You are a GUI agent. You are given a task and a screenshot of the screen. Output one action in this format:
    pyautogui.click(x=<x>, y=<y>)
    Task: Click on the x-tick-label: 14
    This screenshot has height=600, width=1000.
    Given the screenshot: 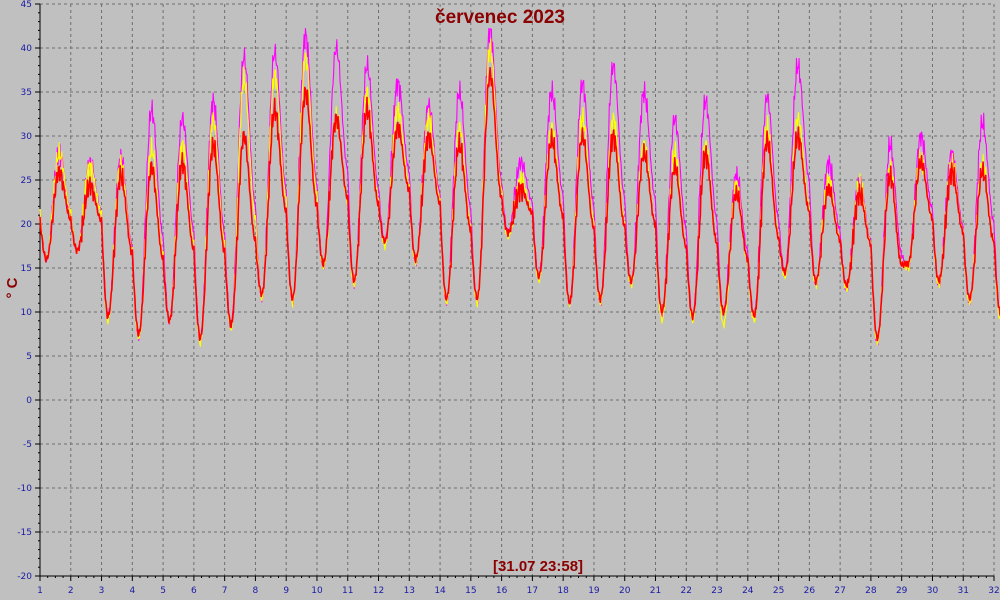 What is the action you would take?
    pyautogui.click(x=440, y=591)
    